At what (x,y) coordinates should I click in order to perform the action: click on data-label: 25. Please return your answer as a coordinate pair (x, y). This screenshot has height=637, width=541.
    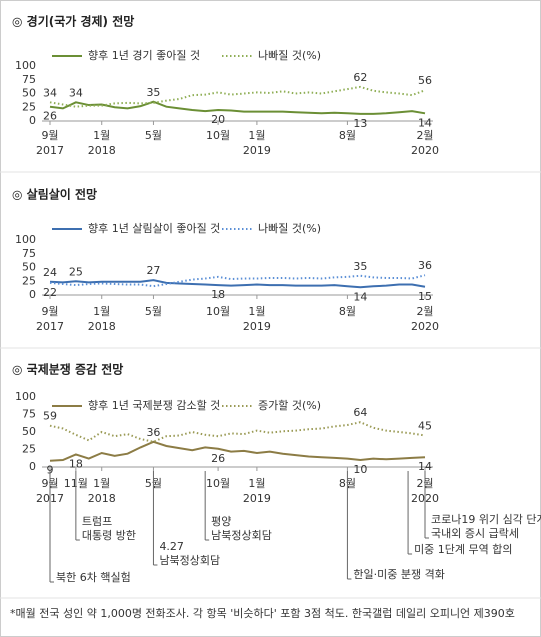
    Looking at the image, I should click on (76, 271).